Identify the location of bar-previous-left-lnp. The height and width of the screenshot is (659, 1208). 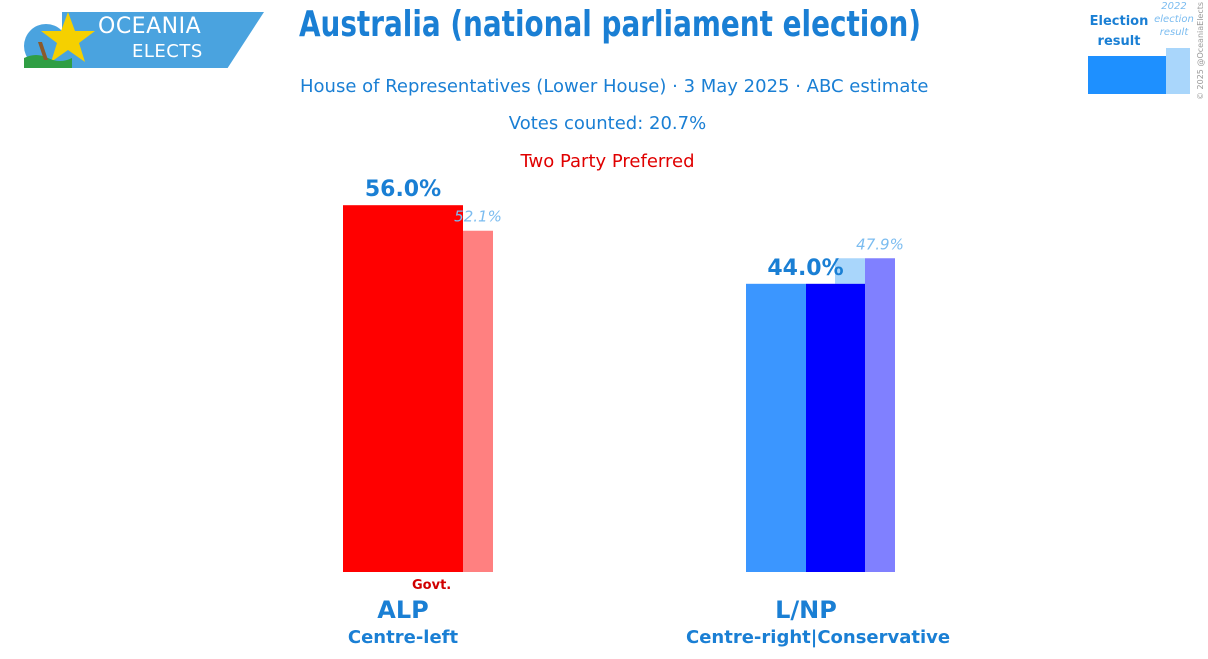
(850, 271).